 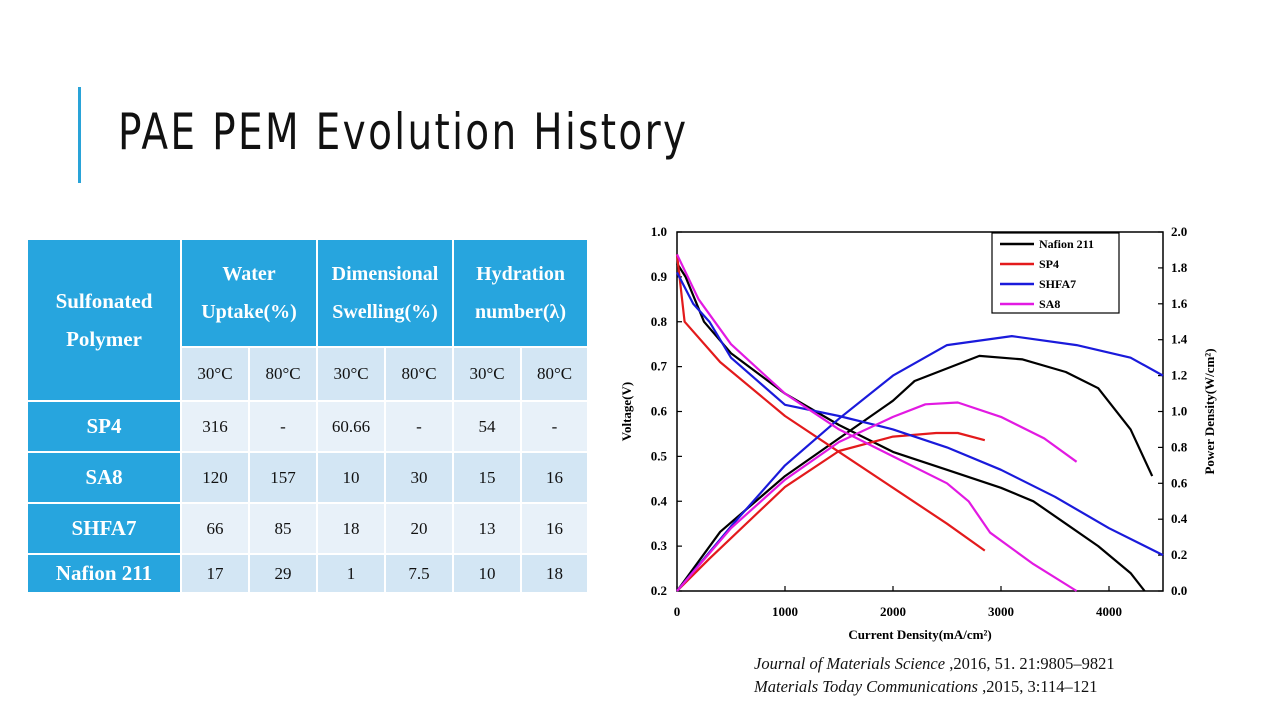 I want to click on table-cell: 120, so click(x=215, y=477).